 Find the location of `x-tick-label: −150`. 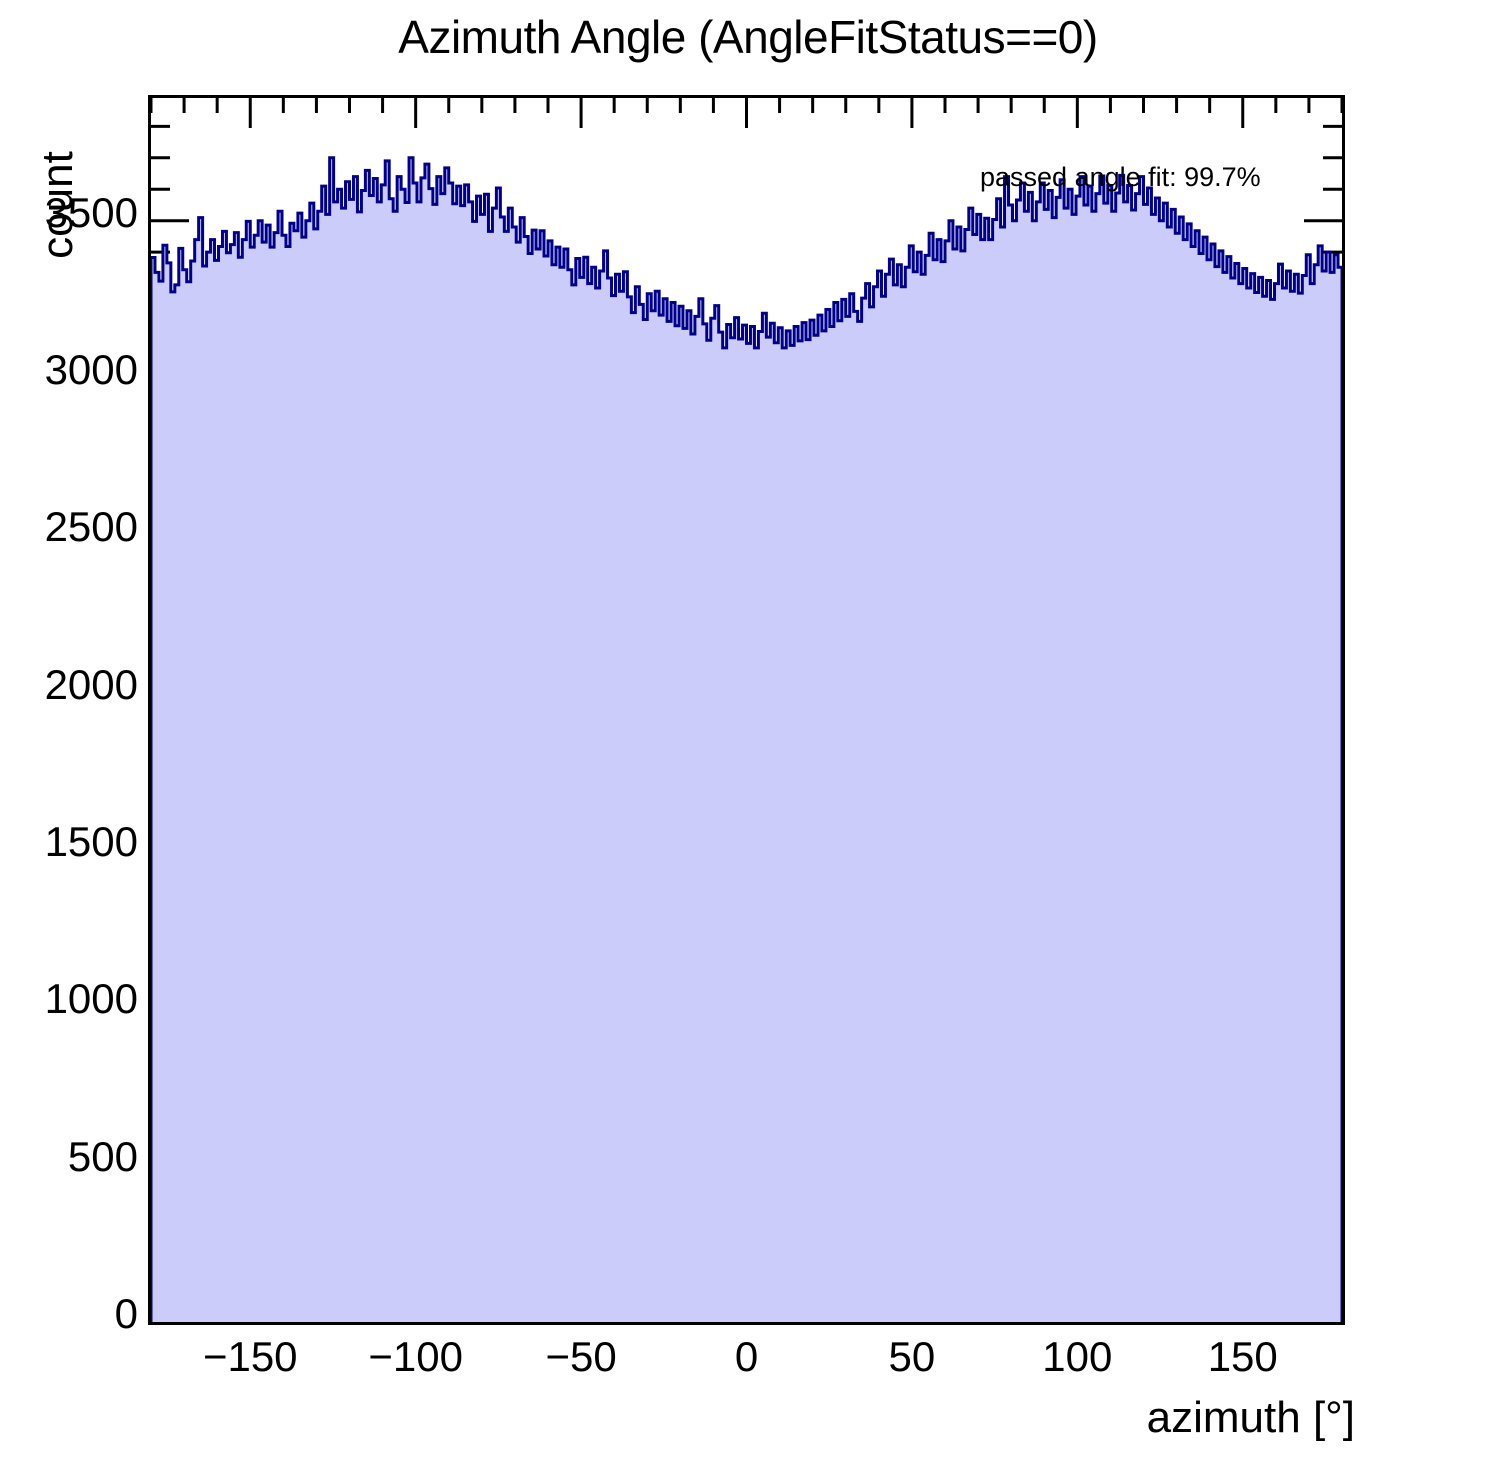

x-tick-label: −150 is located at coordinates (250, 1356).